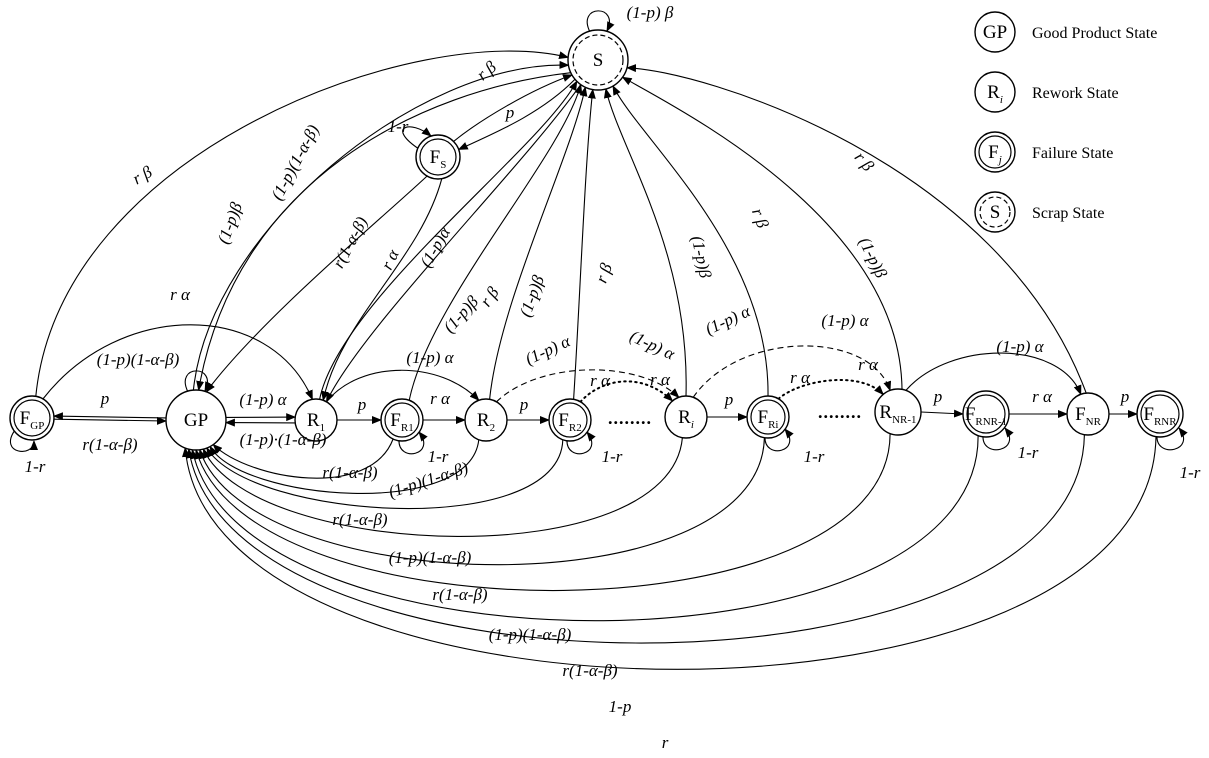 Image resolution: width=1209 pixels, height=758 pixels. Describe the element at coordinates (530, 634) in the screenshot. I see `edge-label-rnr1-gp: (1-p)(1-α-β)` at that location.